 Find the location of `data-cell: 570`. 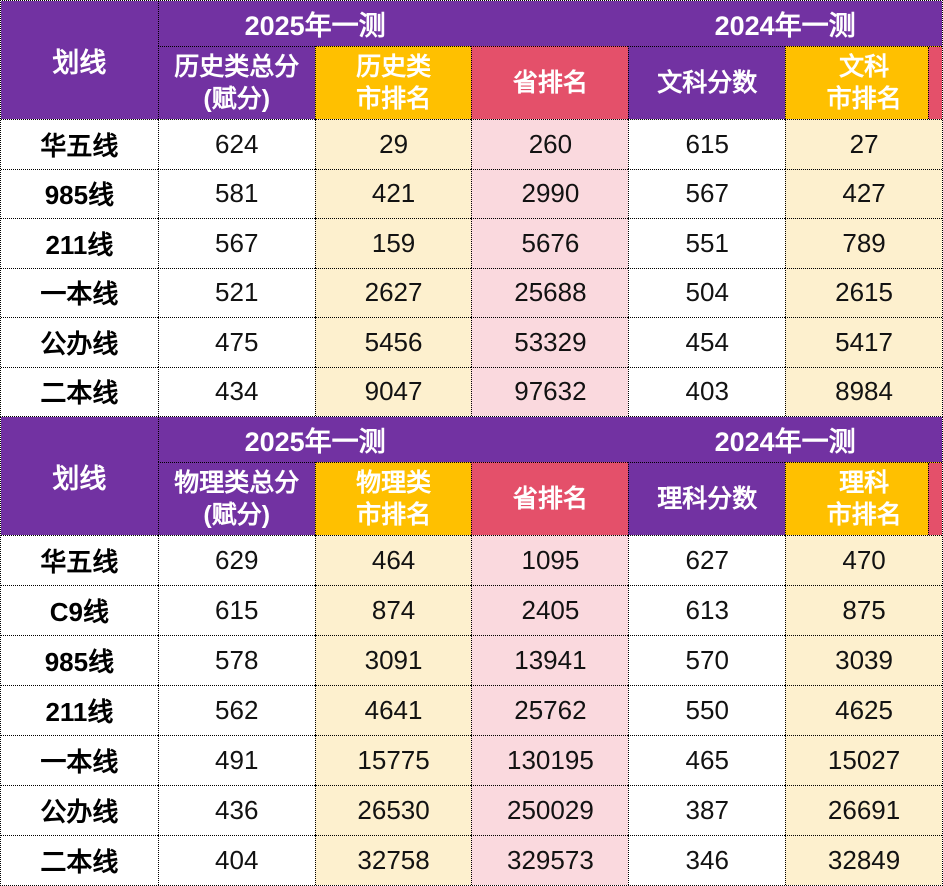

data-cell: 570 is located at coordinates (707, 660).